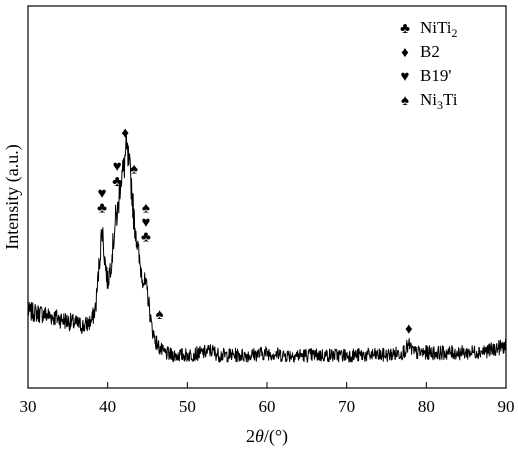 The width and height of the screenshot is (518, 452). Describe the element at coordinates (439, 29) in the screenshot. I see `legend-label: NiTi2` at that location.